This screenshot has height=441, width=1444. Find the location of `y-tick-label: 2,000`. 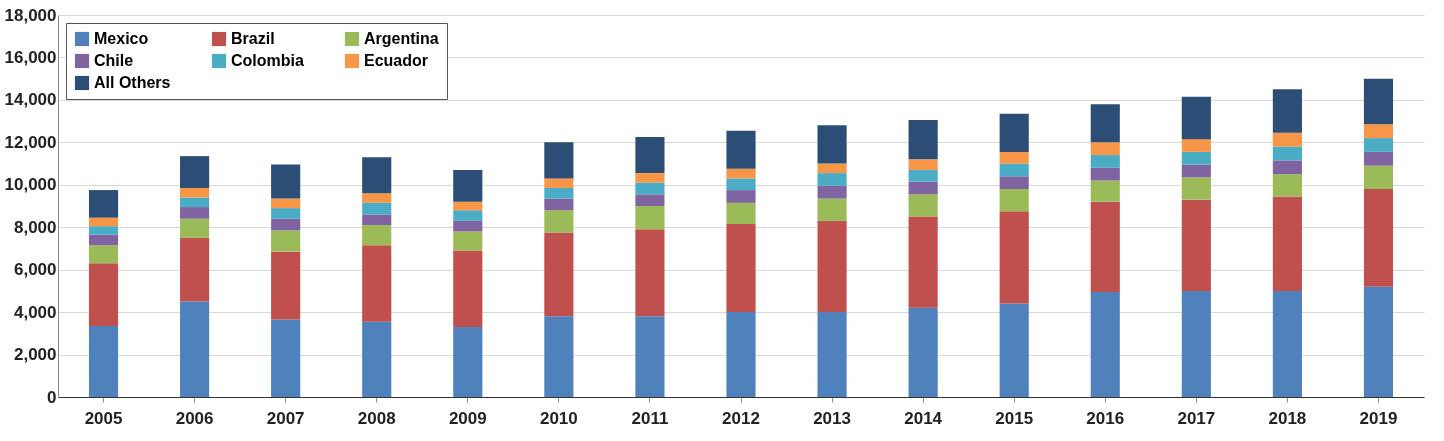

y-tick-label: 2,000 is located at coordinates (35, 355).